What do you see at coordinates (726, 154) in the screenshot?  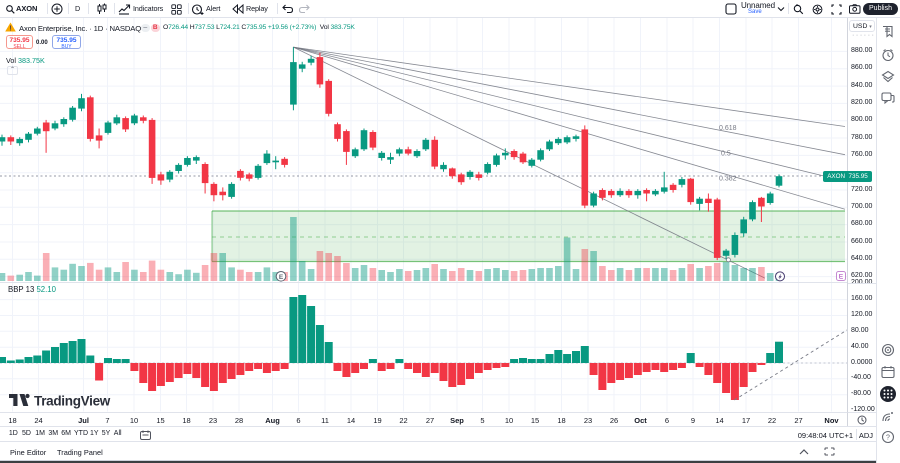 I see `svg-text: 0.5` at bounding box center [726, 154].